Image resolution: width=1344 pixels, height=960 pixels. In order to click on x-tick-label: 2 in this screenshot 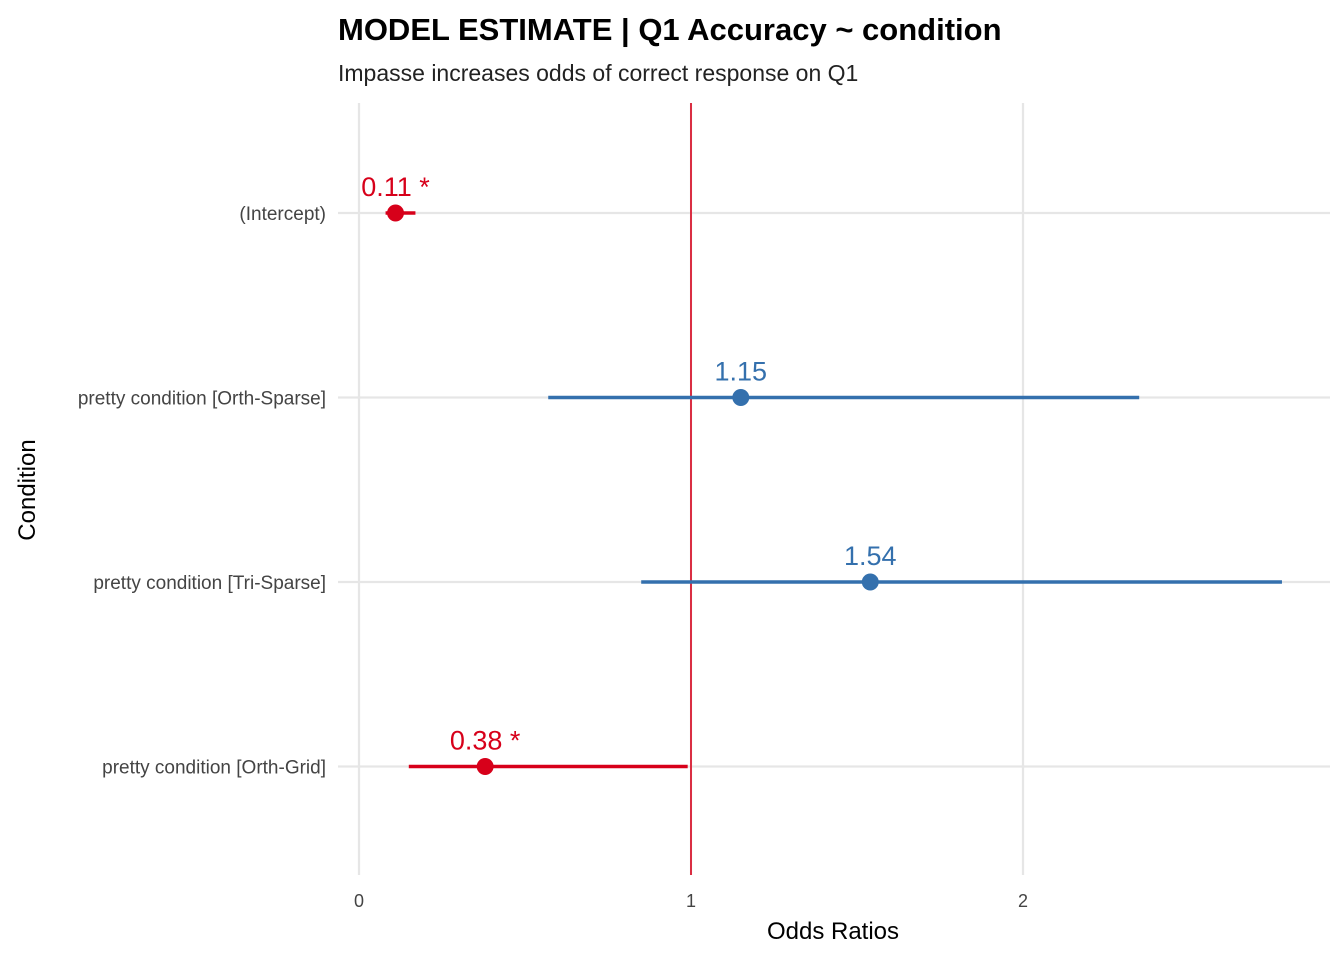, I will do `click(1023, 901)`.